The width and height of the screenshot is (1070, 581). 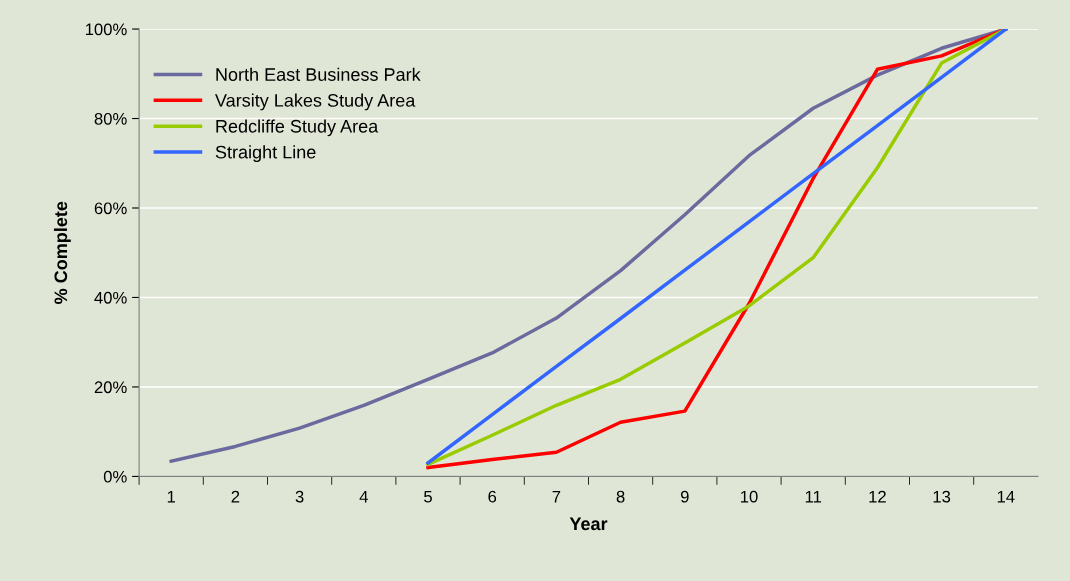 What do you see at coordinates (297, 128) in the screenshot?
I see `legend-label: Redcliffe Study Area` at bounding box center [297, 128].